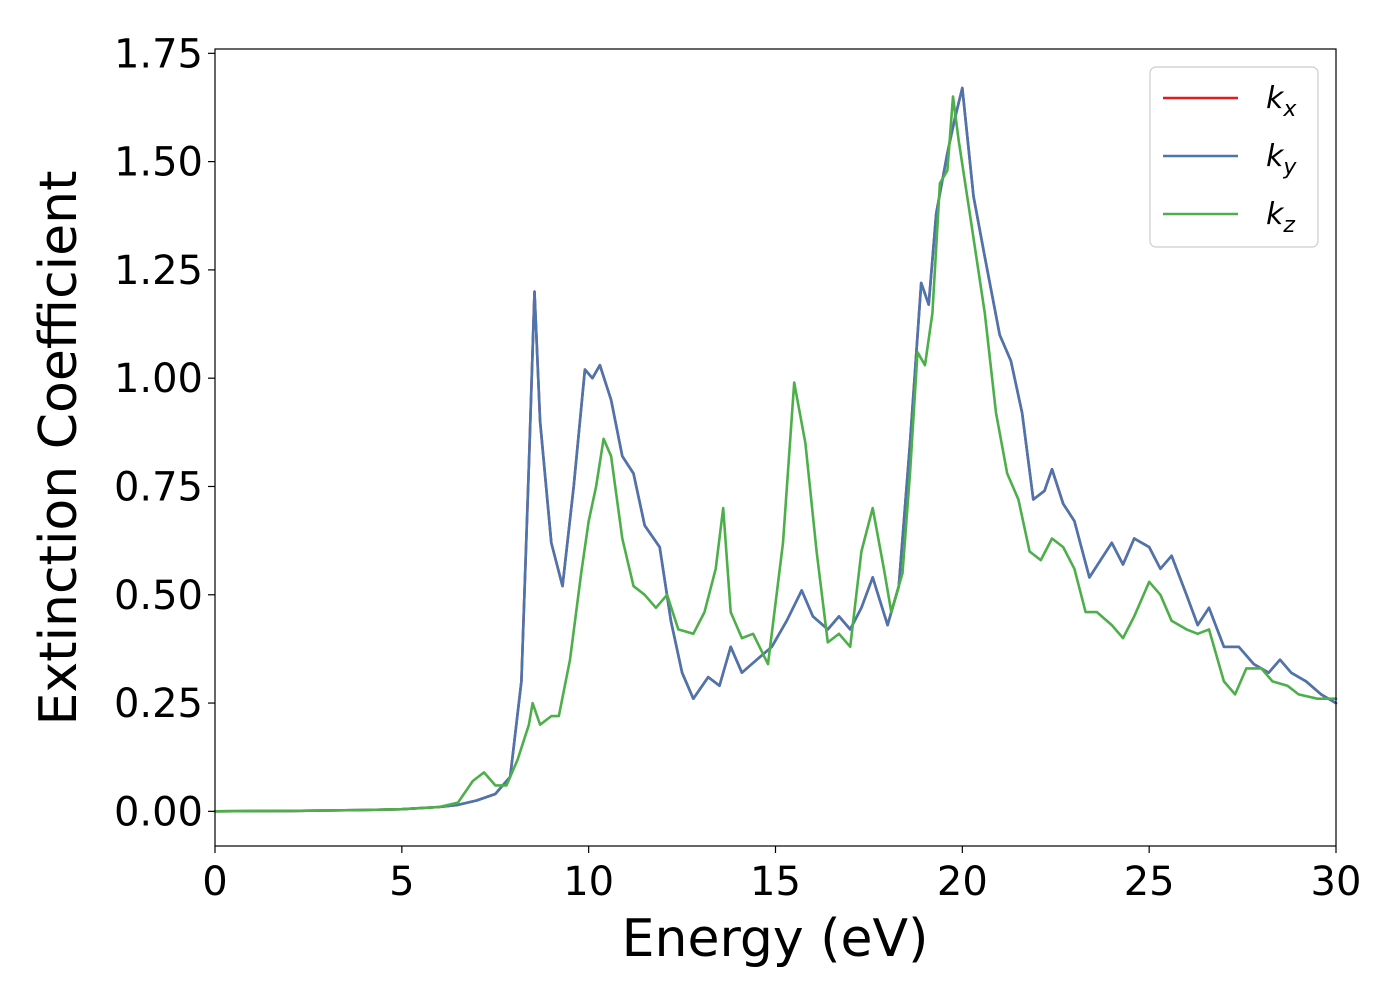 This screenshot has width=1400, height=1000. What do you see at coordinates (158, 596) in the screenshot?
I see `y-tick-label: 0.50` at bounding box center [158, 596].